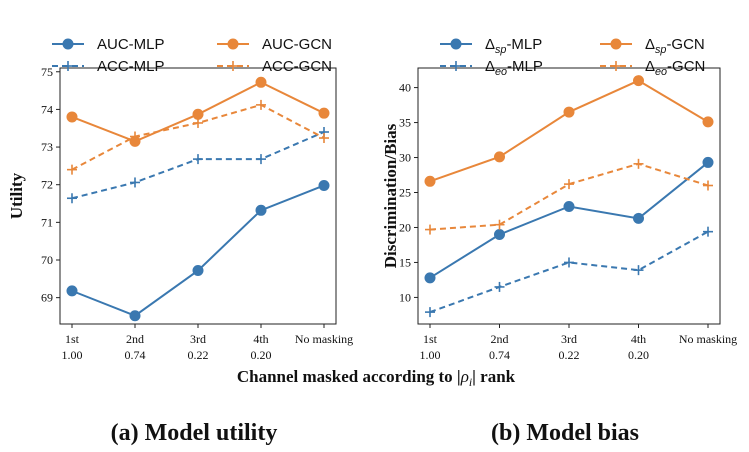 Image resolution: width=749 pixels, height=452 pixels. I want to click on legend-entry: Δsp-GCN, so click(652, 46).